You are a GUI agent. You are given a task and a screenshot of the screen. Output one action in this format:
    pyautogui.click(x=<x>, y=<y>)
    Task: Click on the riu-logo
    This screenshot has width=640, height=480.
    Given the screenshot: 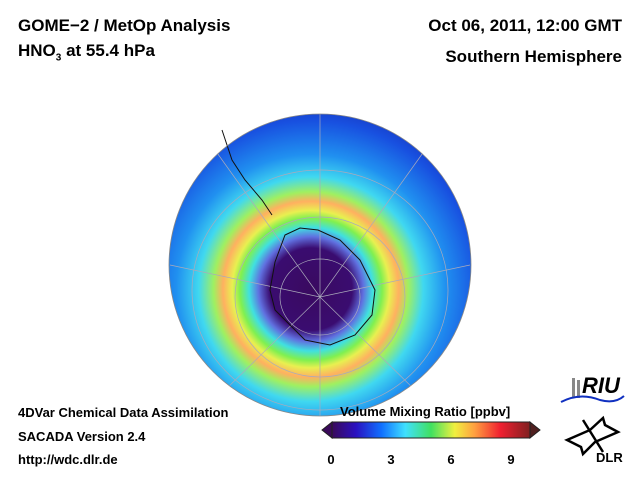 What is the action you would take?
    pyautogui.click(x=592, y=390)
    